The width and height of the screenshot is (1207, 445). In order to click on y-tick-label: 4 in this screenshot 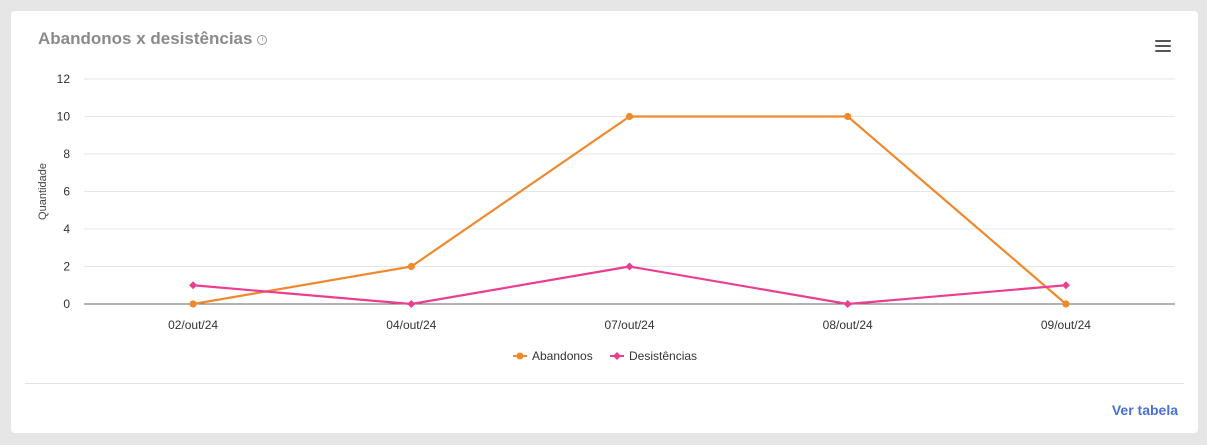, I will do `click(66, 229)`.